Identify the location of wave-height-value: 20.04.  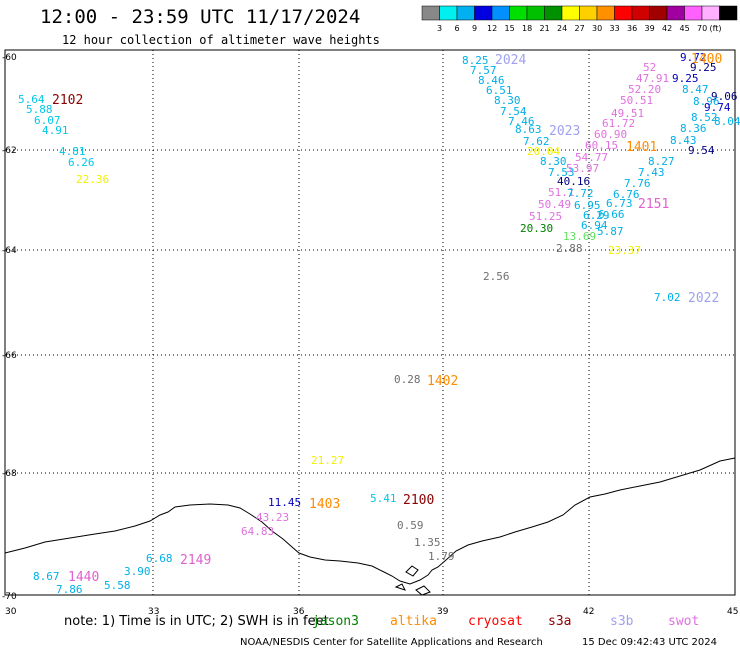
(543, 151).